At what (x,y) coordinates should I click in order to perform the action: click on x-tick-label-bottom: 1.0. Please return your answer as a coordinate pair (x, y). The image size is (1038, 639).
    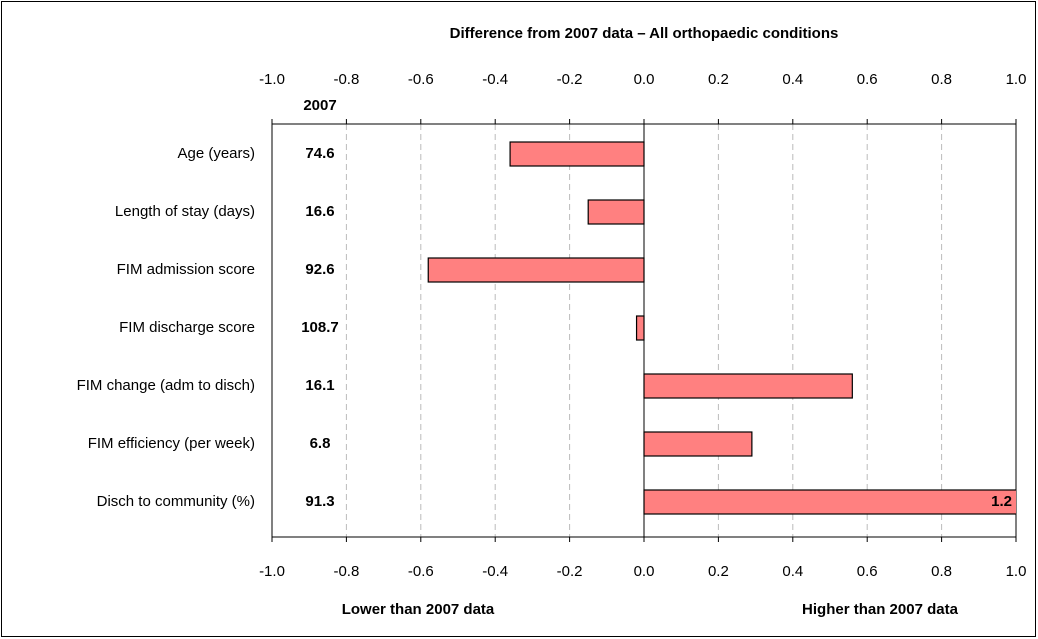
    Looking at the image, I should click on (1016, 571).